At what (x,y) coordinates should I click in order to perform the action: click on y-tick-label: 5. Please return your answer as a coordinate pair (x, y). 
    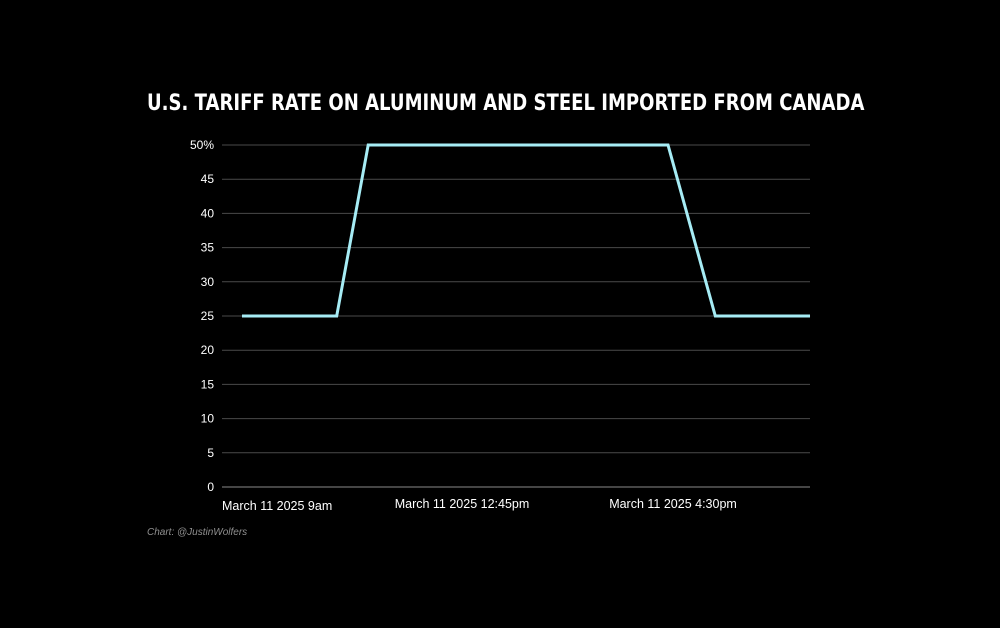
    Looking at the image, I should click on (210, 453).